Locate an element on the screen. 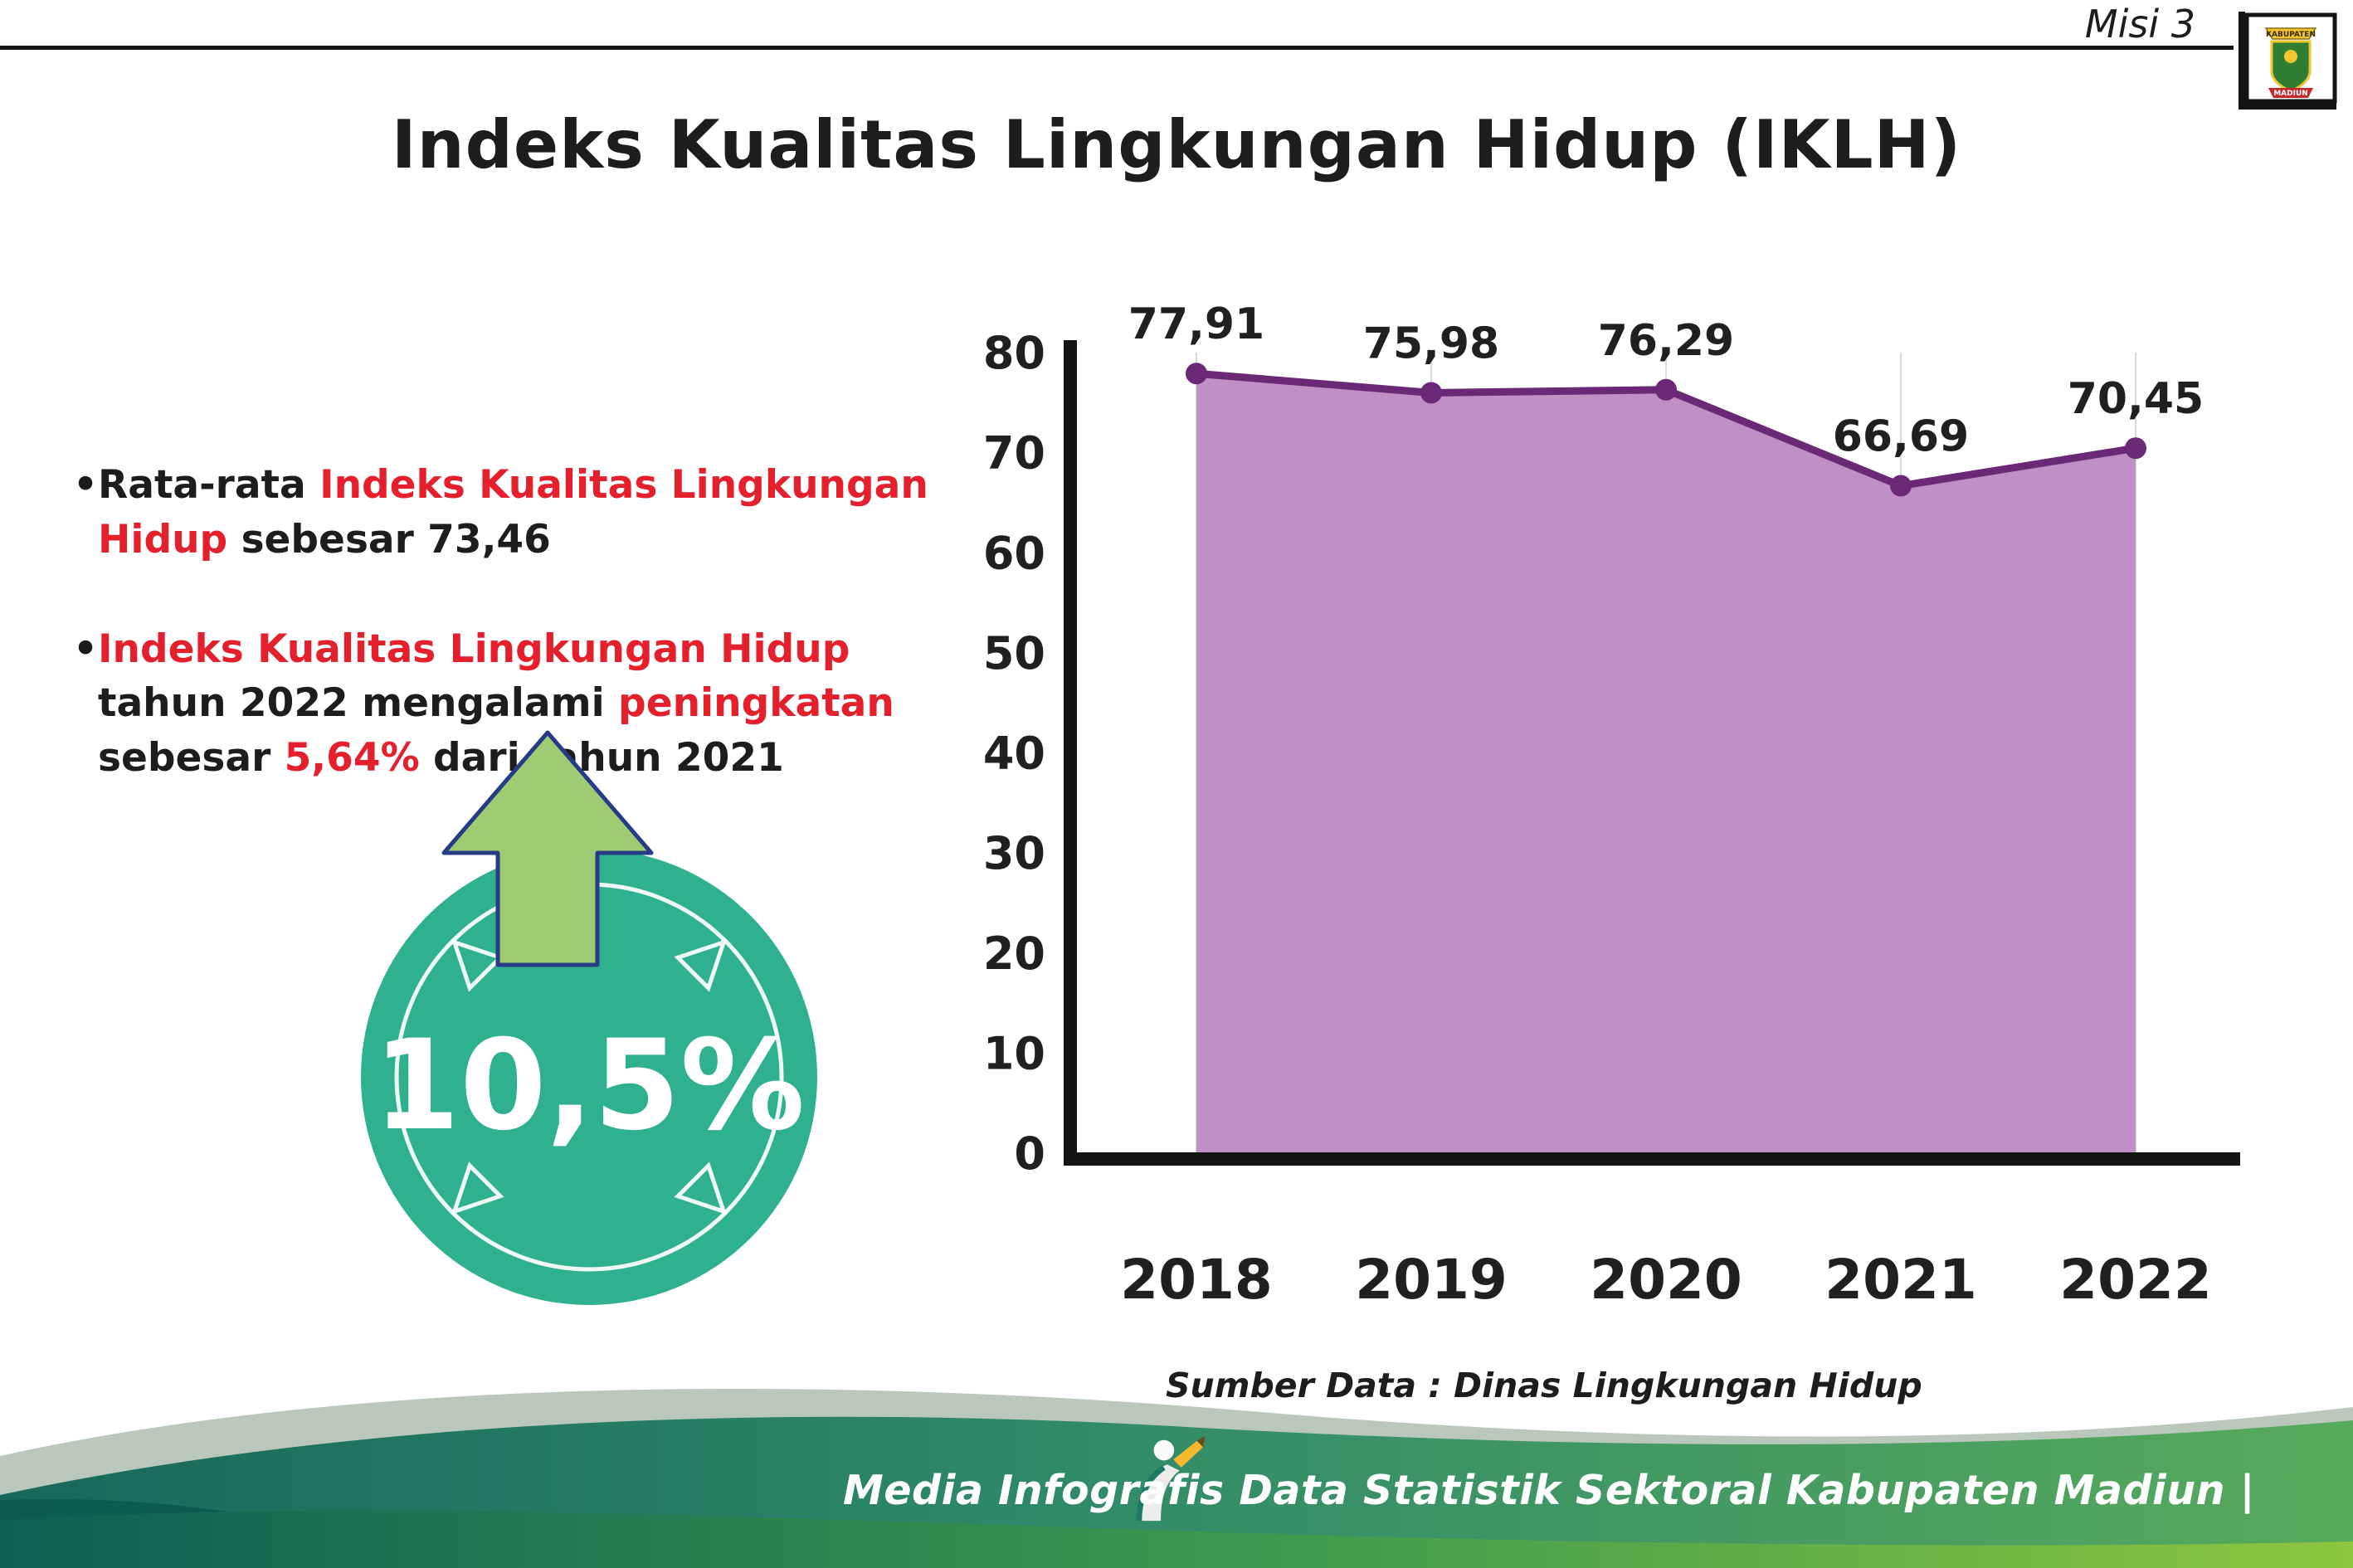 Image resolution: width=2353 pixels, height=1568 pixels. value-label: 66,69 is located at coordinates (1901, 437).